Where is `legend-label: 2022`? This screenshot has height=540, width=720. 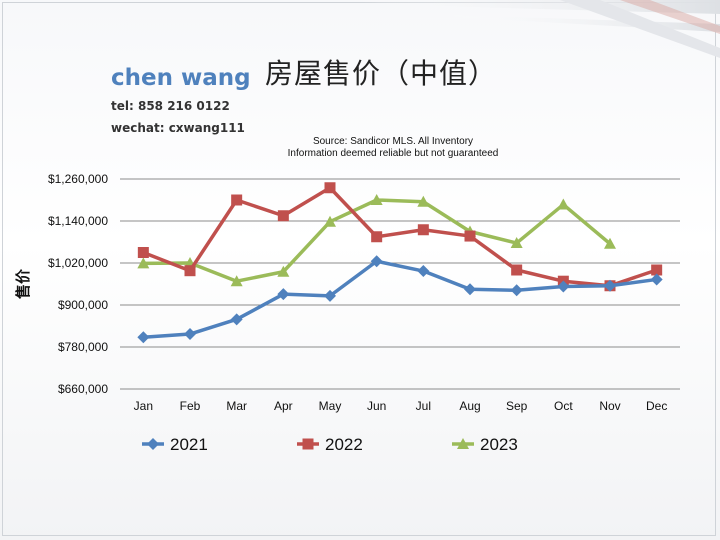 legend-label: 2022 is located at coordinates (344, 444).